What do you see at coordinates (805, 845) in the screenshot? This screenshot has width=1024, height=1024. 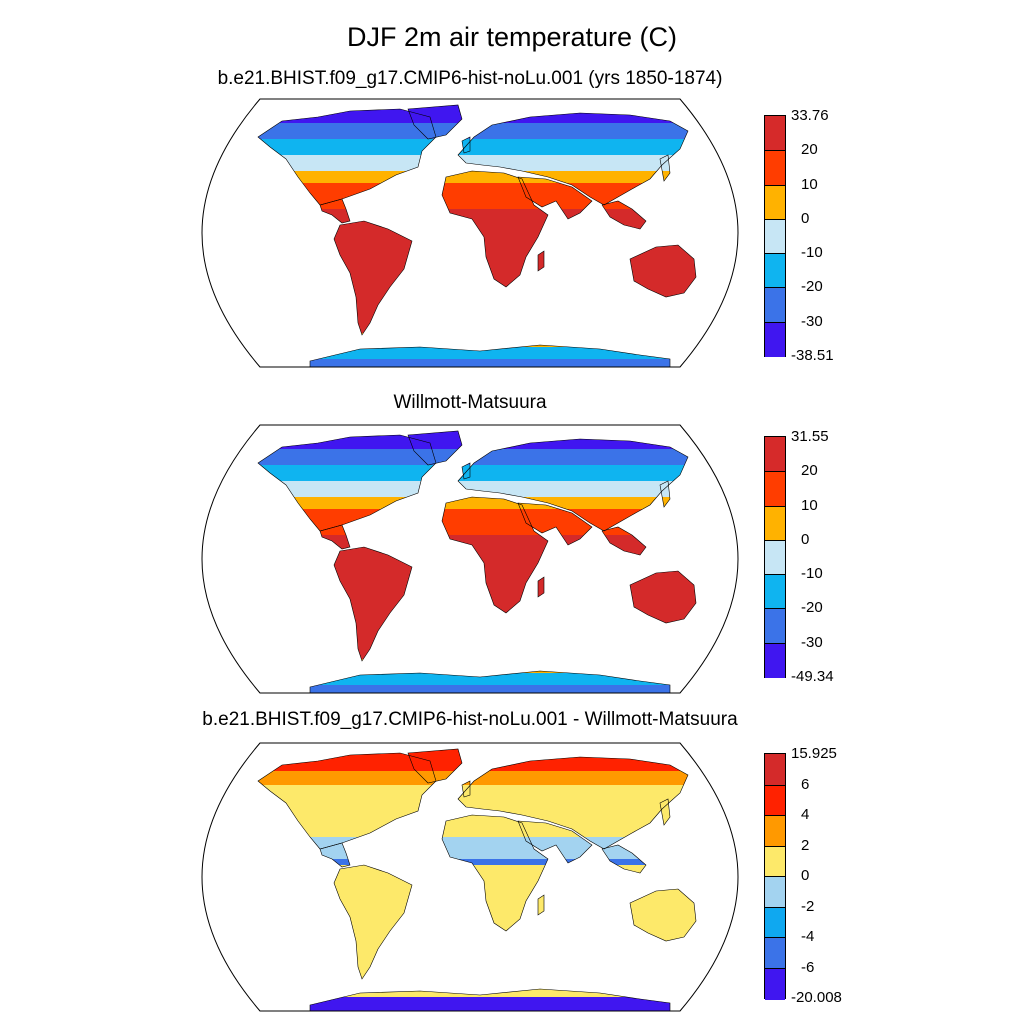 I see `colorbar-label: 2` at bounding box center [805, 845].